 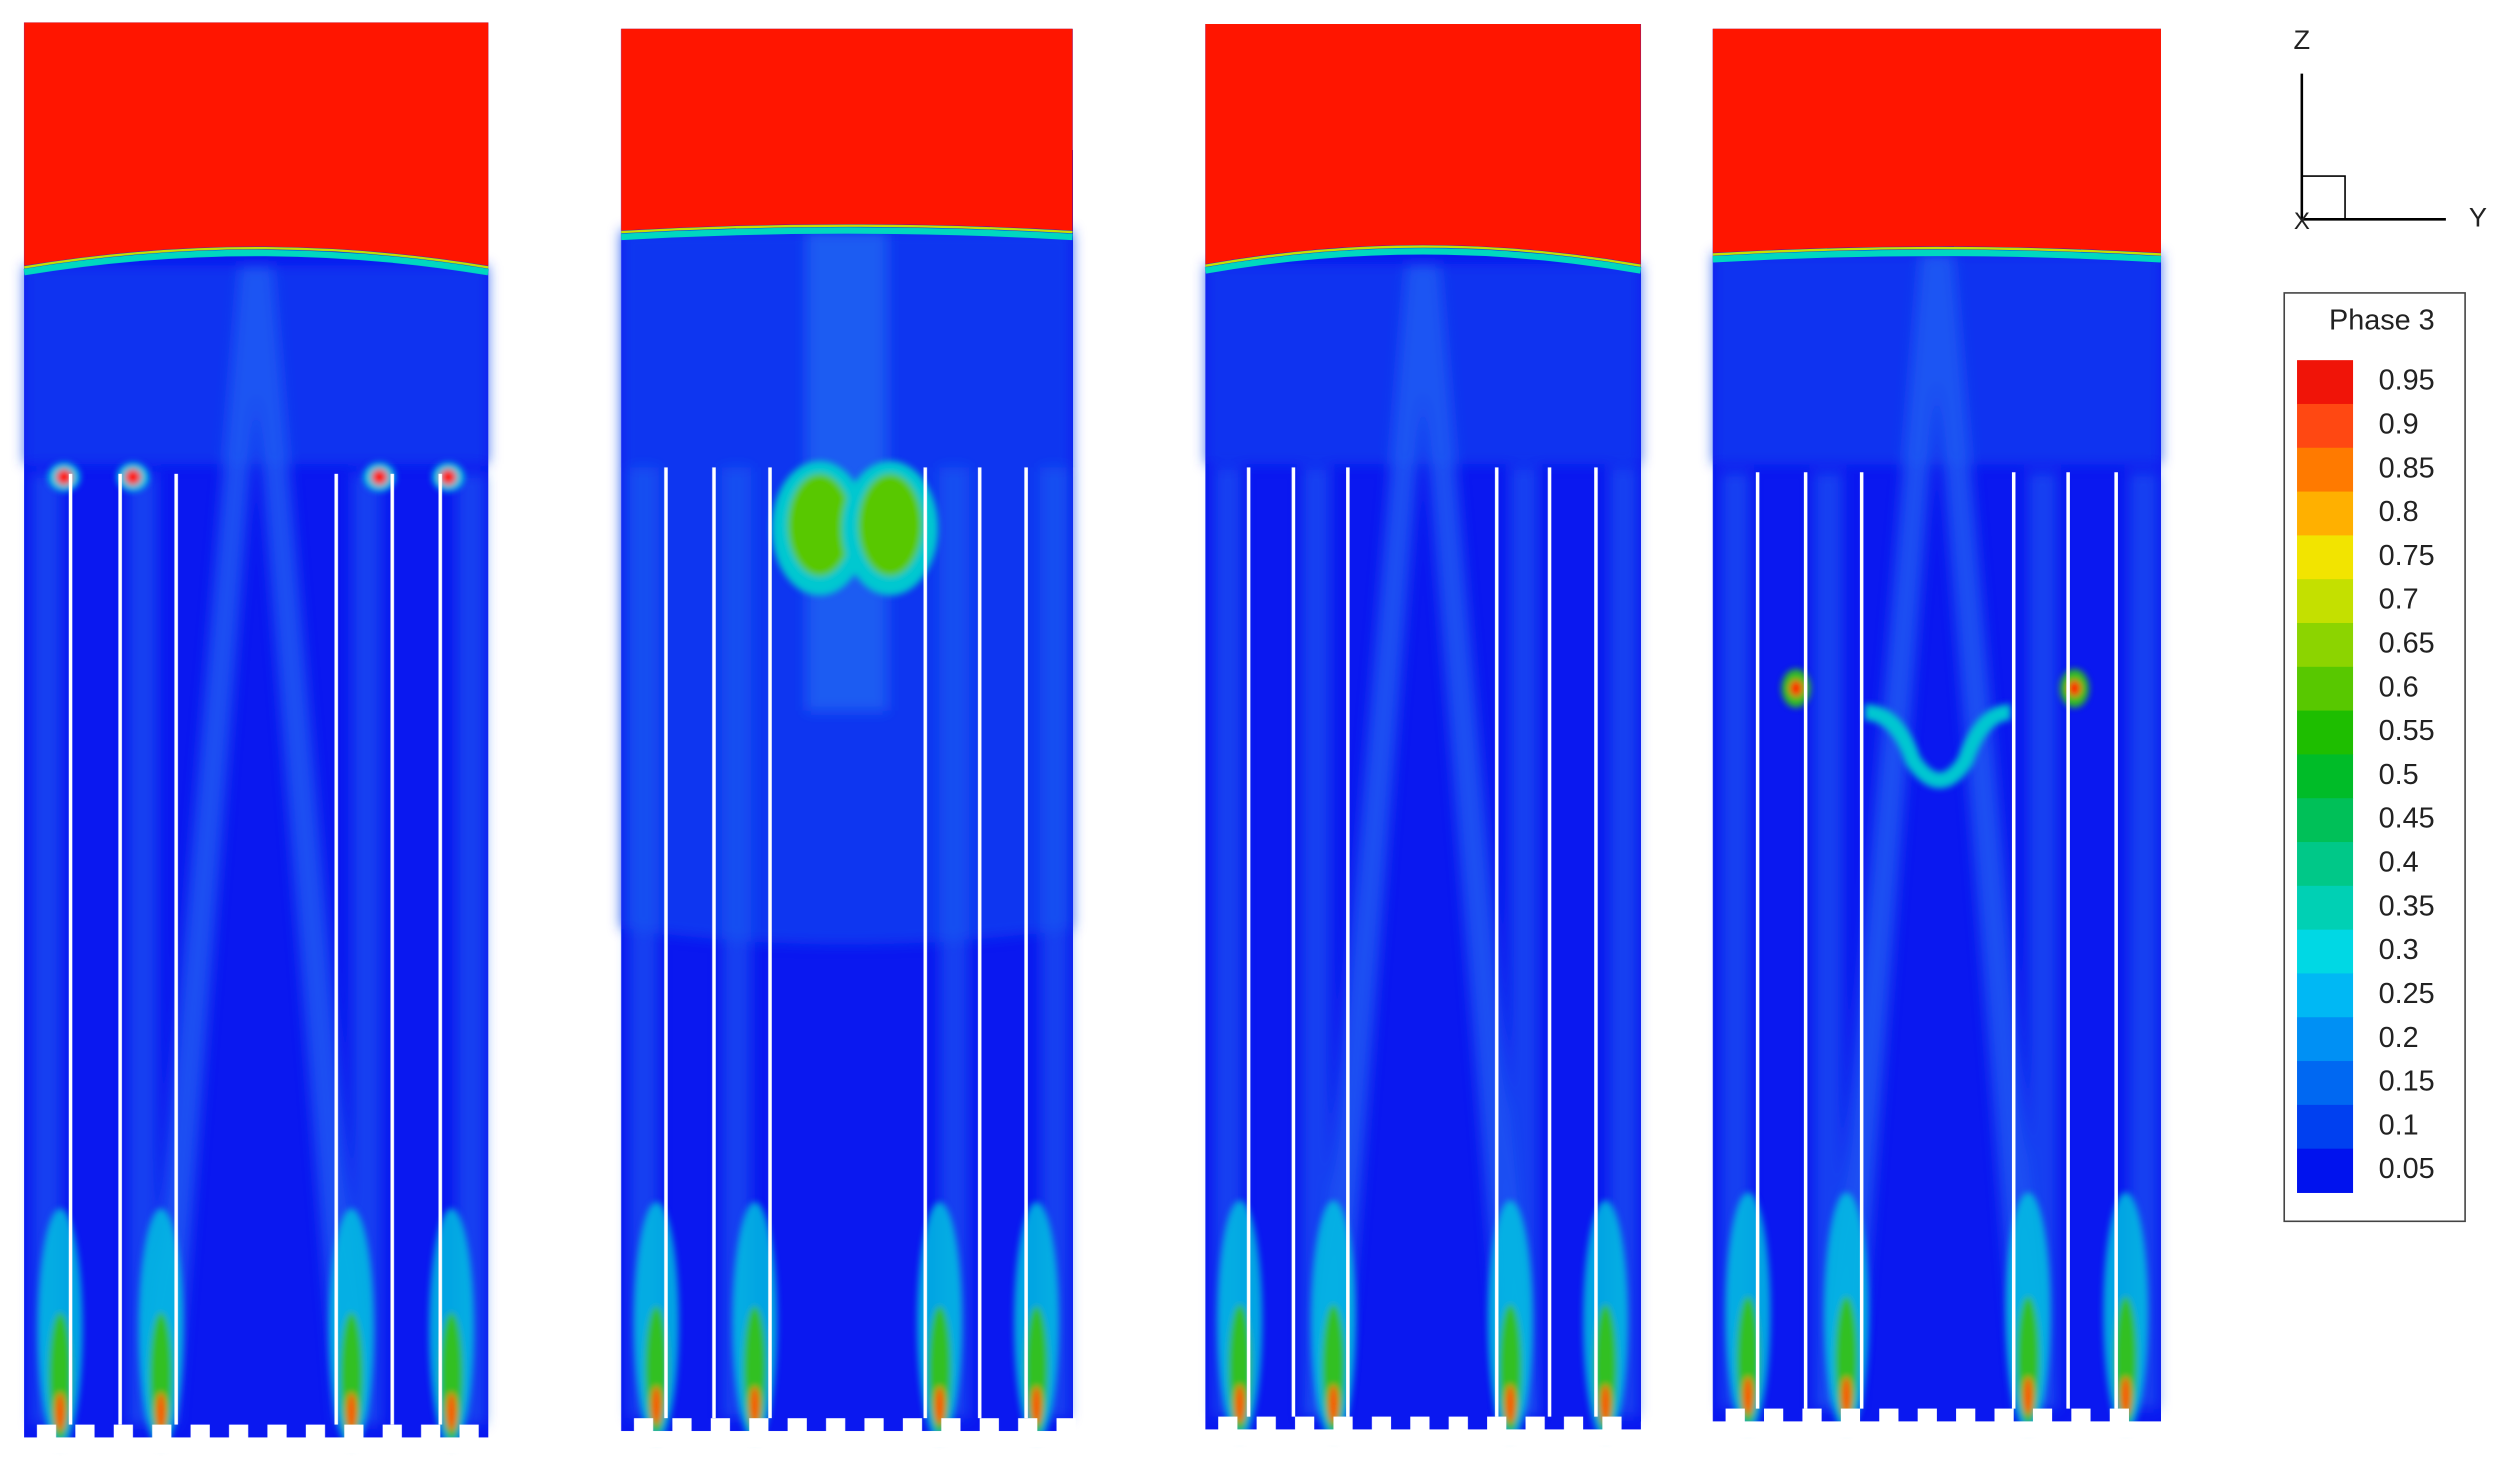 What do you see at coordinates (2478, 216) in the screenshot?
I see `y-label: Y` at bounding box center [2478, 216].